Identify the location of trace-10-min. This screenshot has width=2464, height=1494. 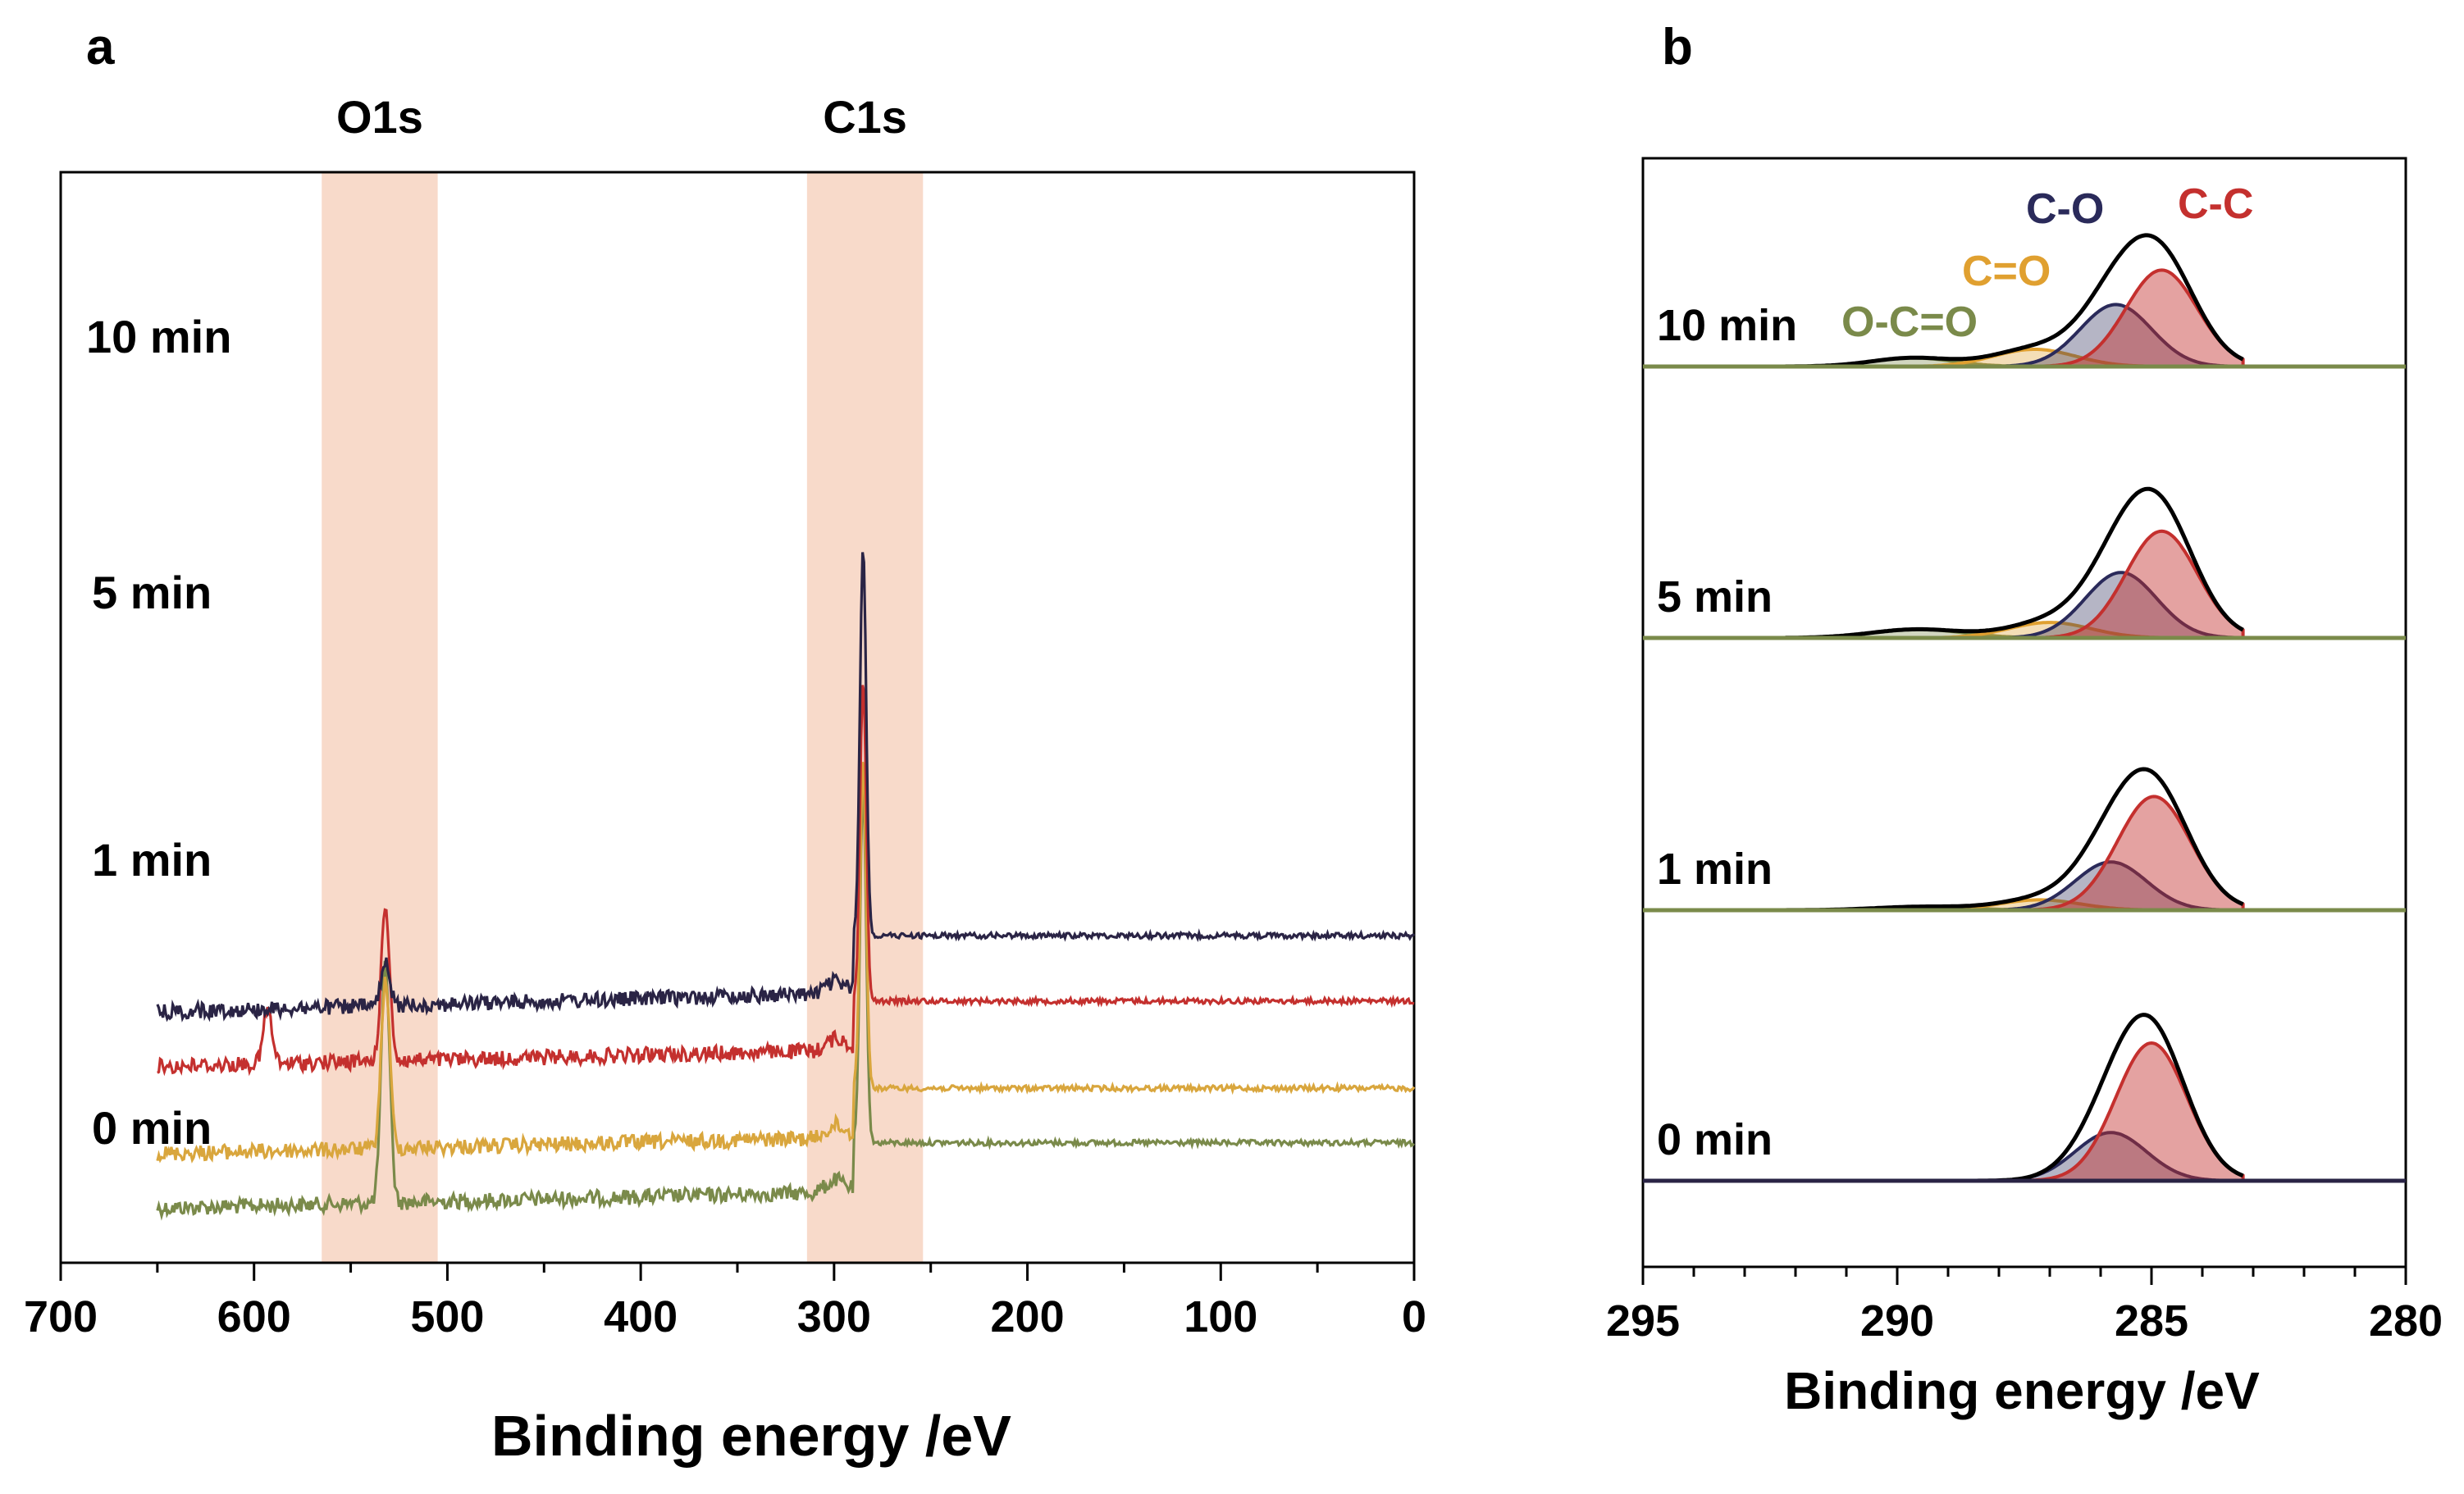
(785, 1005).